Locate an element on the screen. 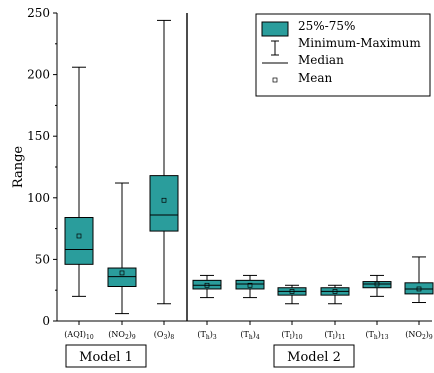 The image size is (434, 373). box-4: (Th)4 is located at coordinates (250, 307).